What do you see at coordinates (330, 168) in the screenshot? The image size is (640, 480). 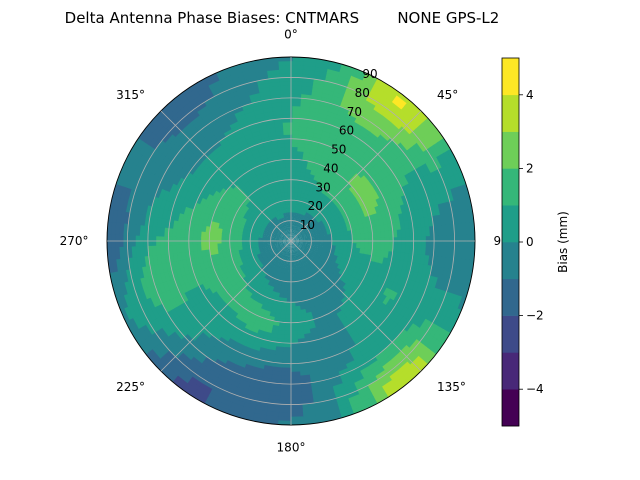 I see `zenith-tick-label: 40` at bounding box center [330, 168].